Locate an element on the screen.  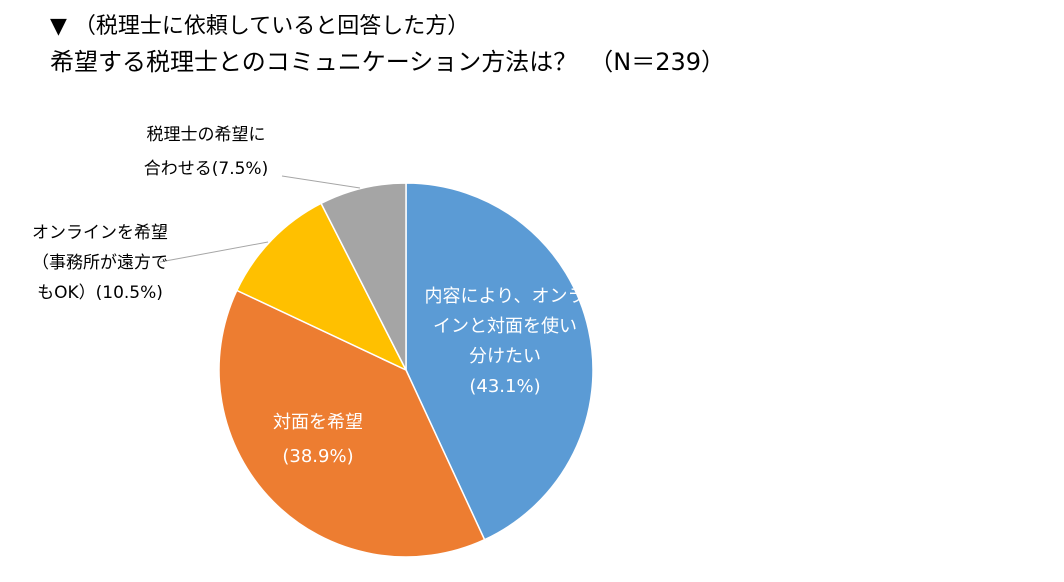
slice-label-line: 合わせる(7.5%) is located at coordinates (206, 169).